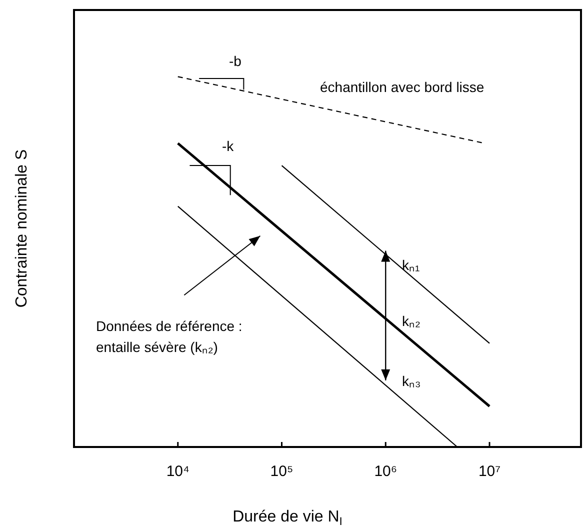 The width and height of the screenshot is (583, 529). What do you see at coordinates (178, 471) in the screenshot?
I see `x-tick-label: 10⁴` at bounding box center [178, 471].